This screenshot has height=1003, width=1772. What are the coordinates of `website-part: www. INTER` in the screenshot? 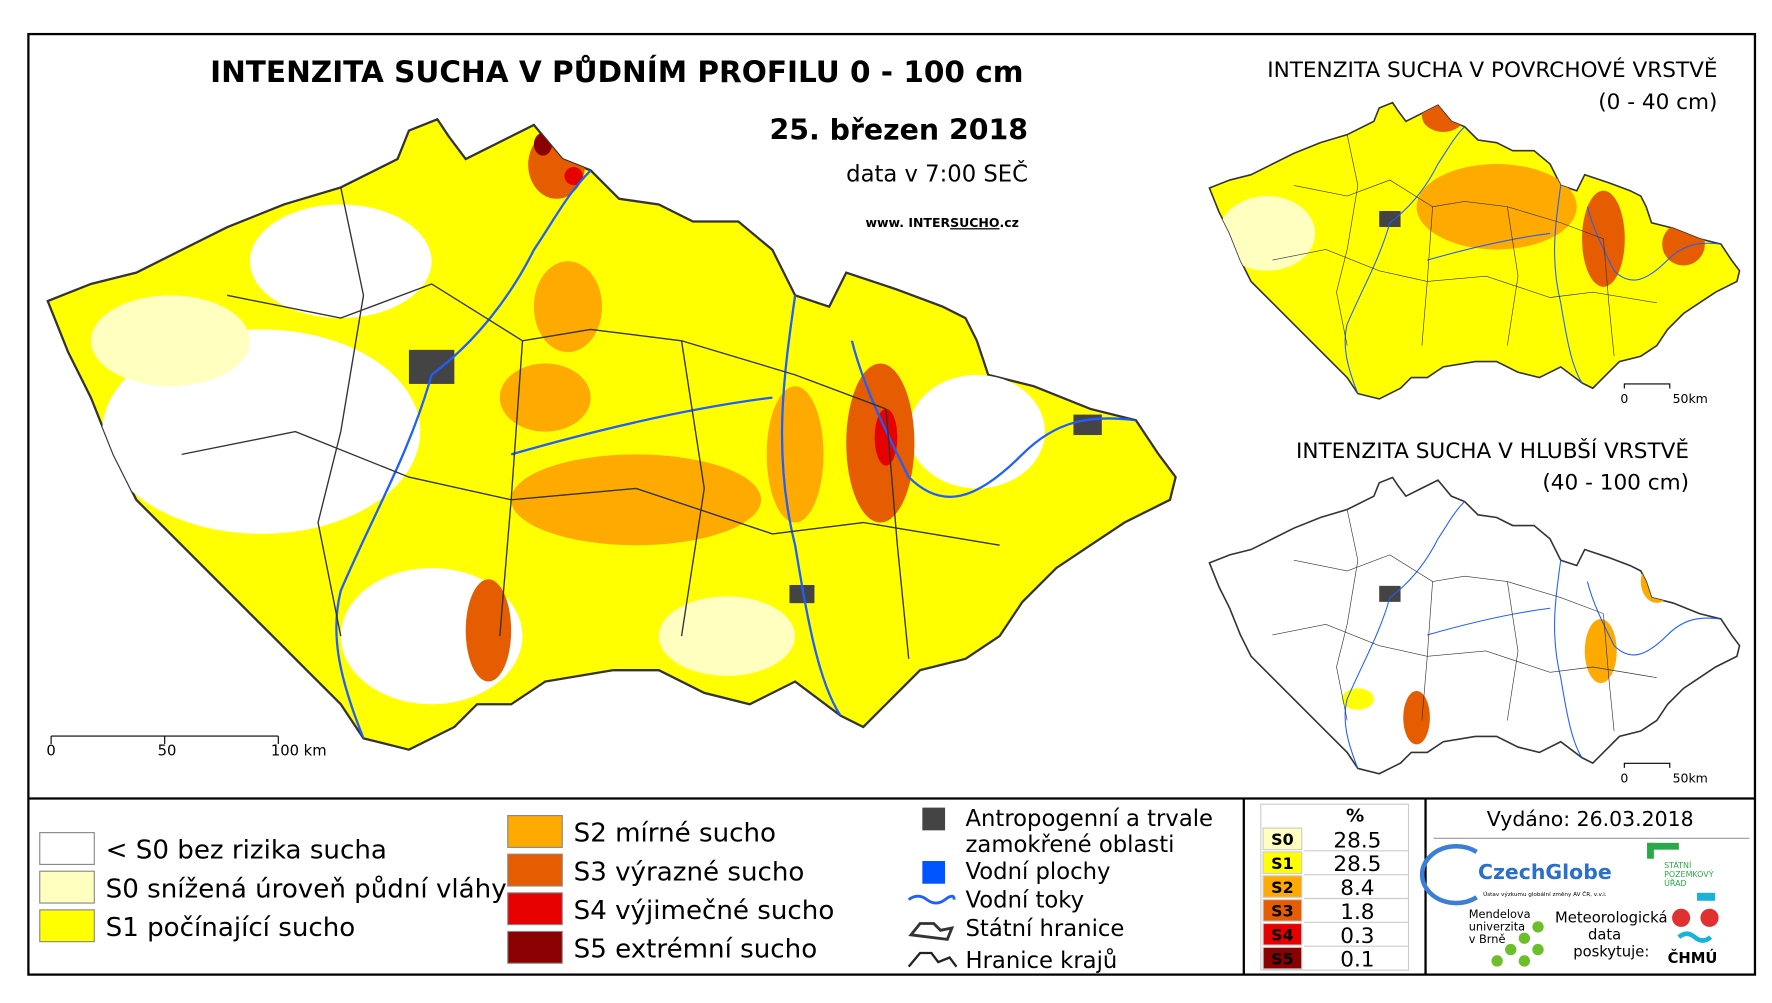 It's located at (907, 222).